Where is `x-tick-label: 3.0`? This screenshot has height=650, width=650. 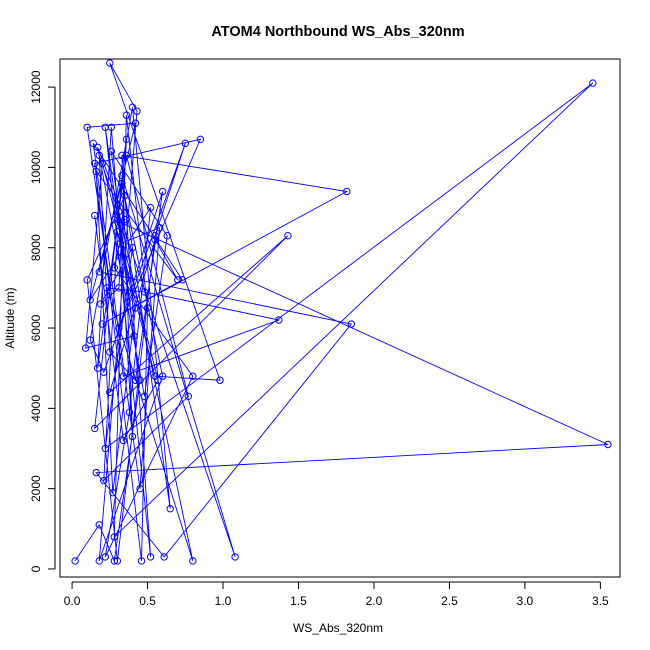 x-tick-label: 3.0 is located at coordinates (525, 601).